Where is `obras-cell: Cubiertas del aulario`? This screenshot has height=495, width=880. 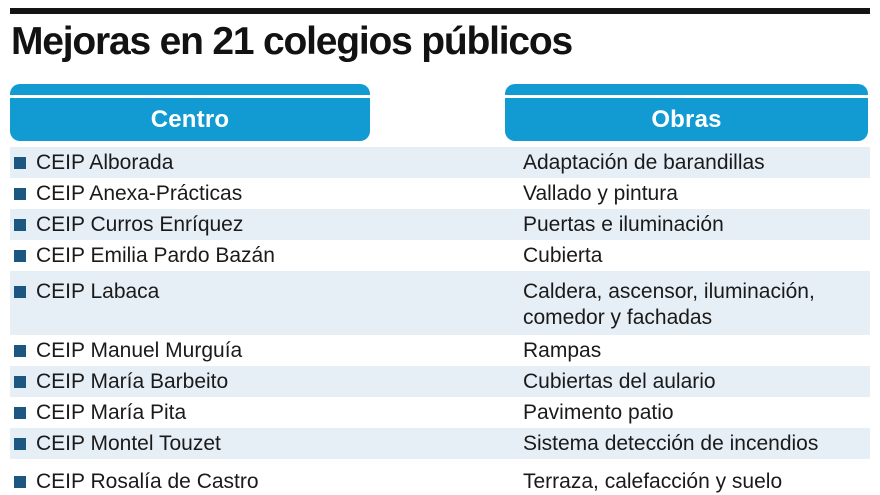 obras-cell: Cubiertas del aulario is located at coordinates (696, 381).